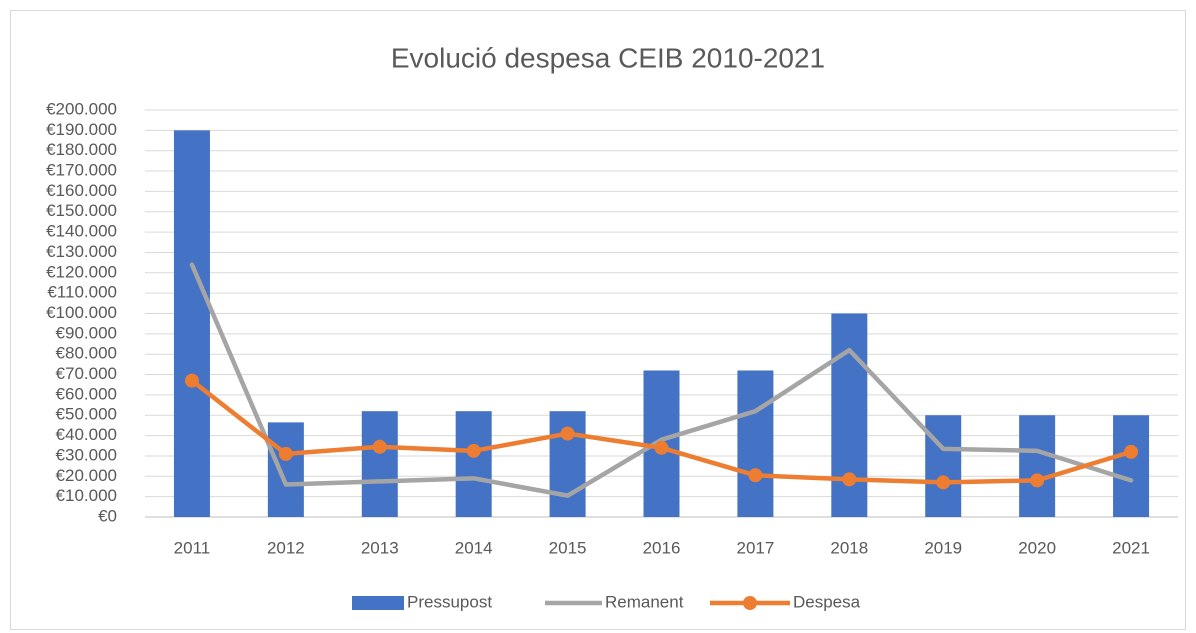 The height and width of the screenshot is (633, 1196). I want to click on y-tick-label: €30.000, so click(86, 454).